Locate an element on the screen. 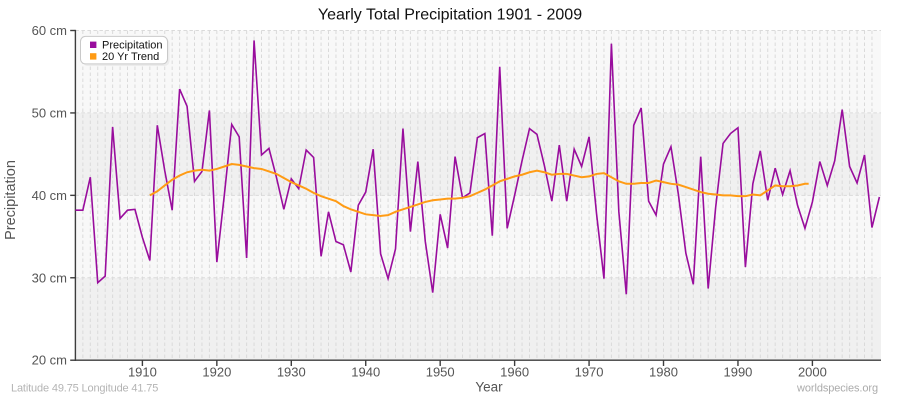  svg-text: 1990 is located at coordinates (737, 372).